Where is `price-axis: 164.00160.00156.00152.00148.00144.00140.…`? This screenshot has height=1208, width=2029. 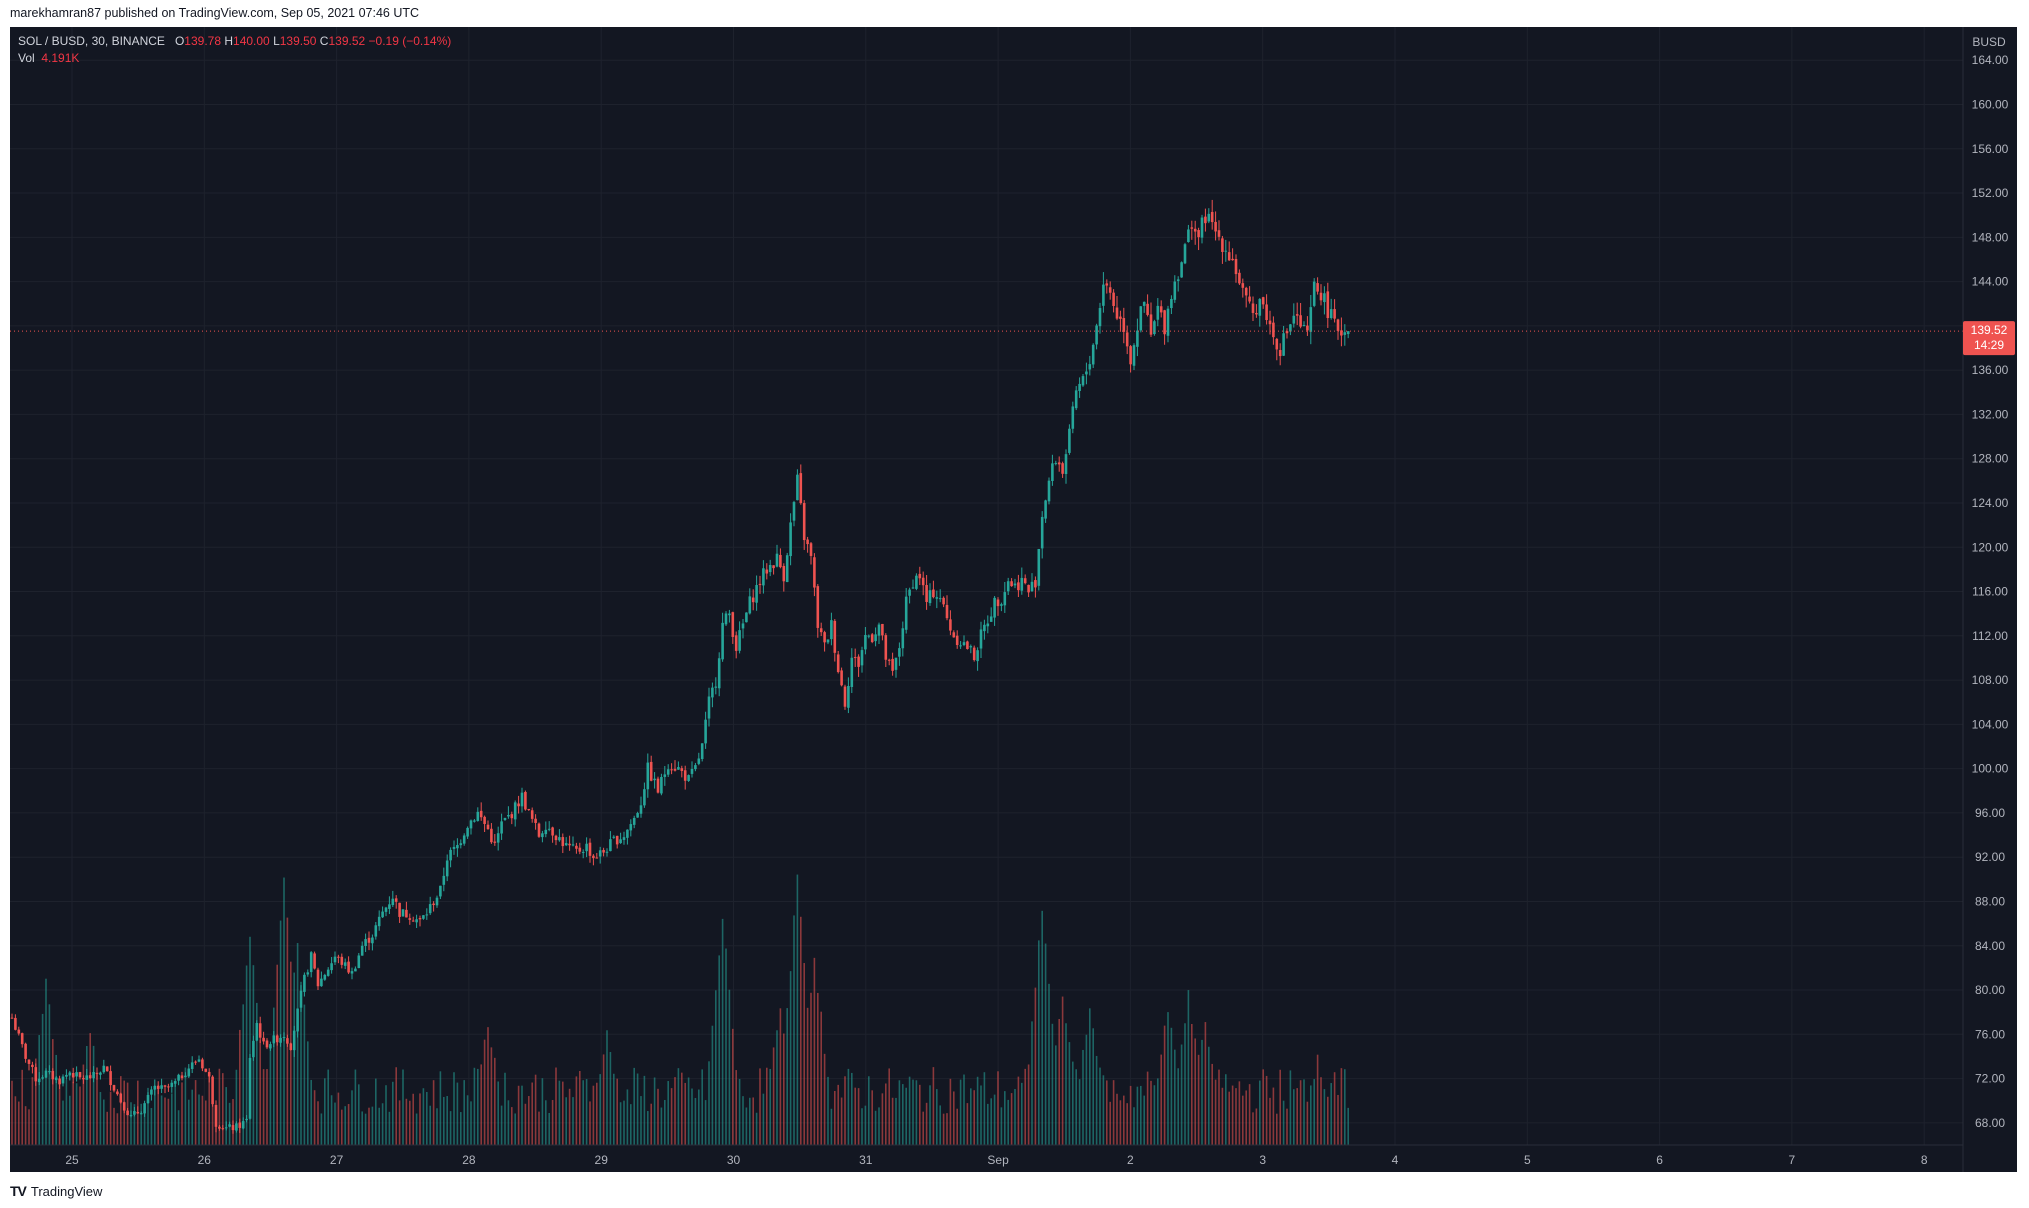
price-axis: 164.00160.00156.00152.00148.00144.00140.… is located at coordinates (1990, 591).